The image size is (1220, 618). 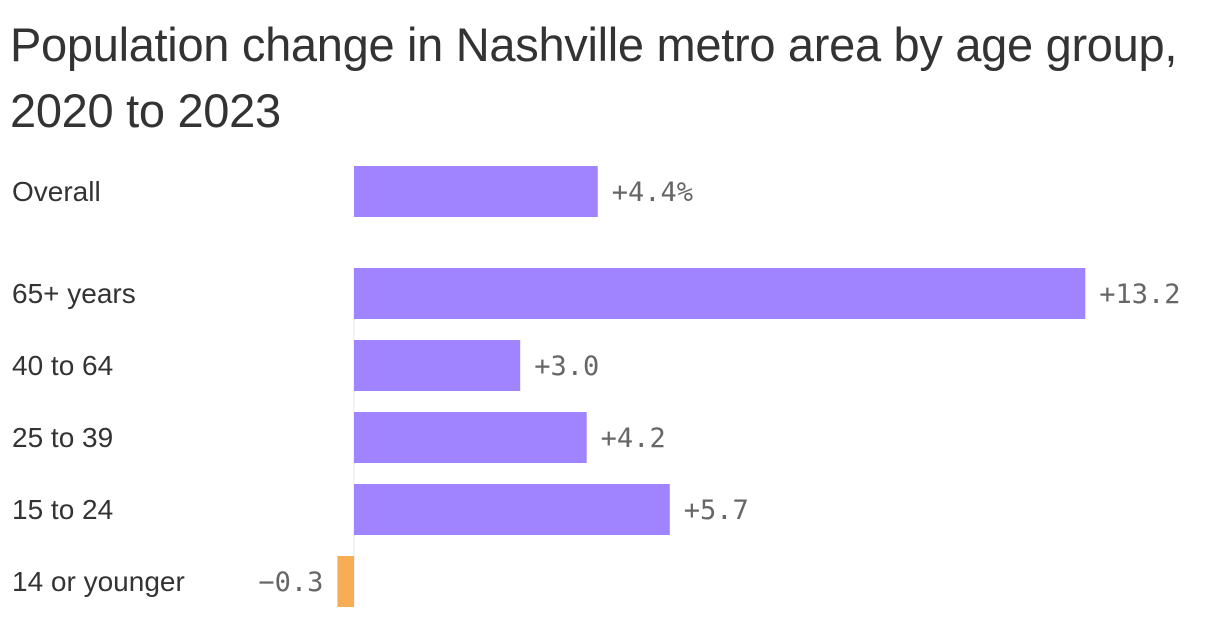 What do you see at coordinates (633, 438) in the screenshot?
I see `value-label-3: +4.2` at bounding box center [633, 438].